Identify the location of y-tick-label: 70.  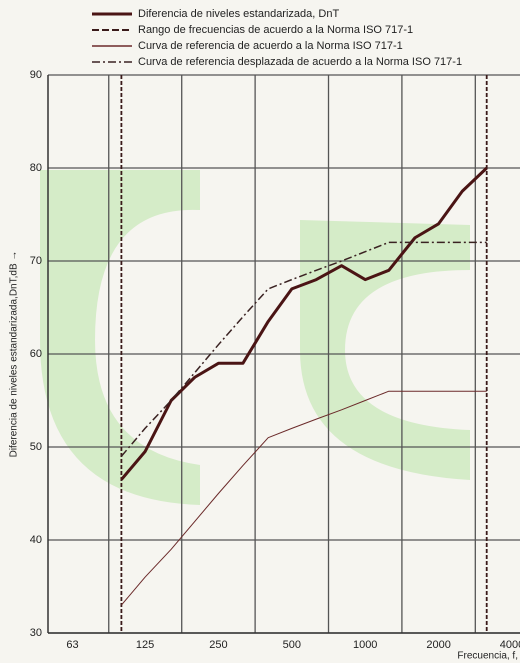
(36, 261).